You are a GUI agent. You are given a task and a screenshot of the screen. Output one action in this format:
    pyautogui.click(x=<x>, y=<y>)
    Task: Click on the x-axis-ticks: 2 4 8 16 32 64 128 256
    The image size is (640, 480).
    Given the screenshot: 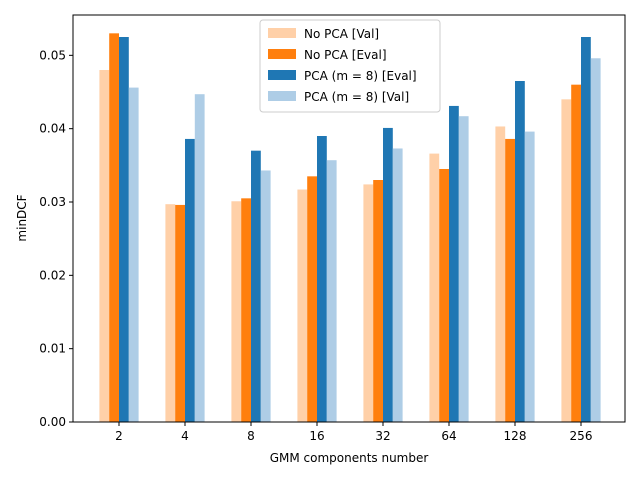 What is the action you would take?
    pyautogui.click(x=353, y=432)
    